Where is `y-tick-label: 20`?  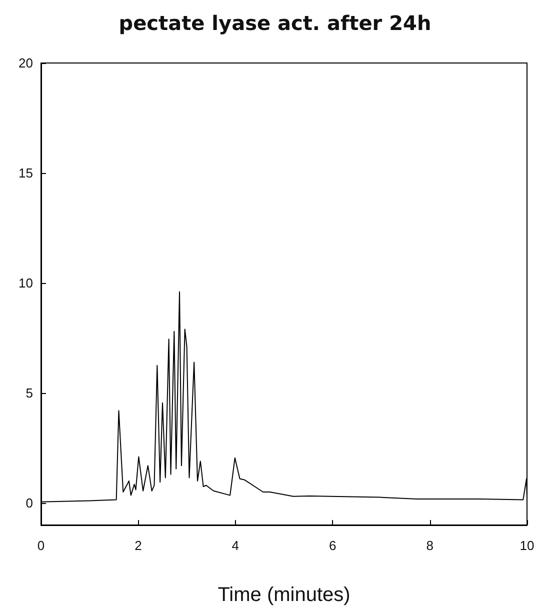 y-tick-label: 20 is located at coordinates (25, 63).